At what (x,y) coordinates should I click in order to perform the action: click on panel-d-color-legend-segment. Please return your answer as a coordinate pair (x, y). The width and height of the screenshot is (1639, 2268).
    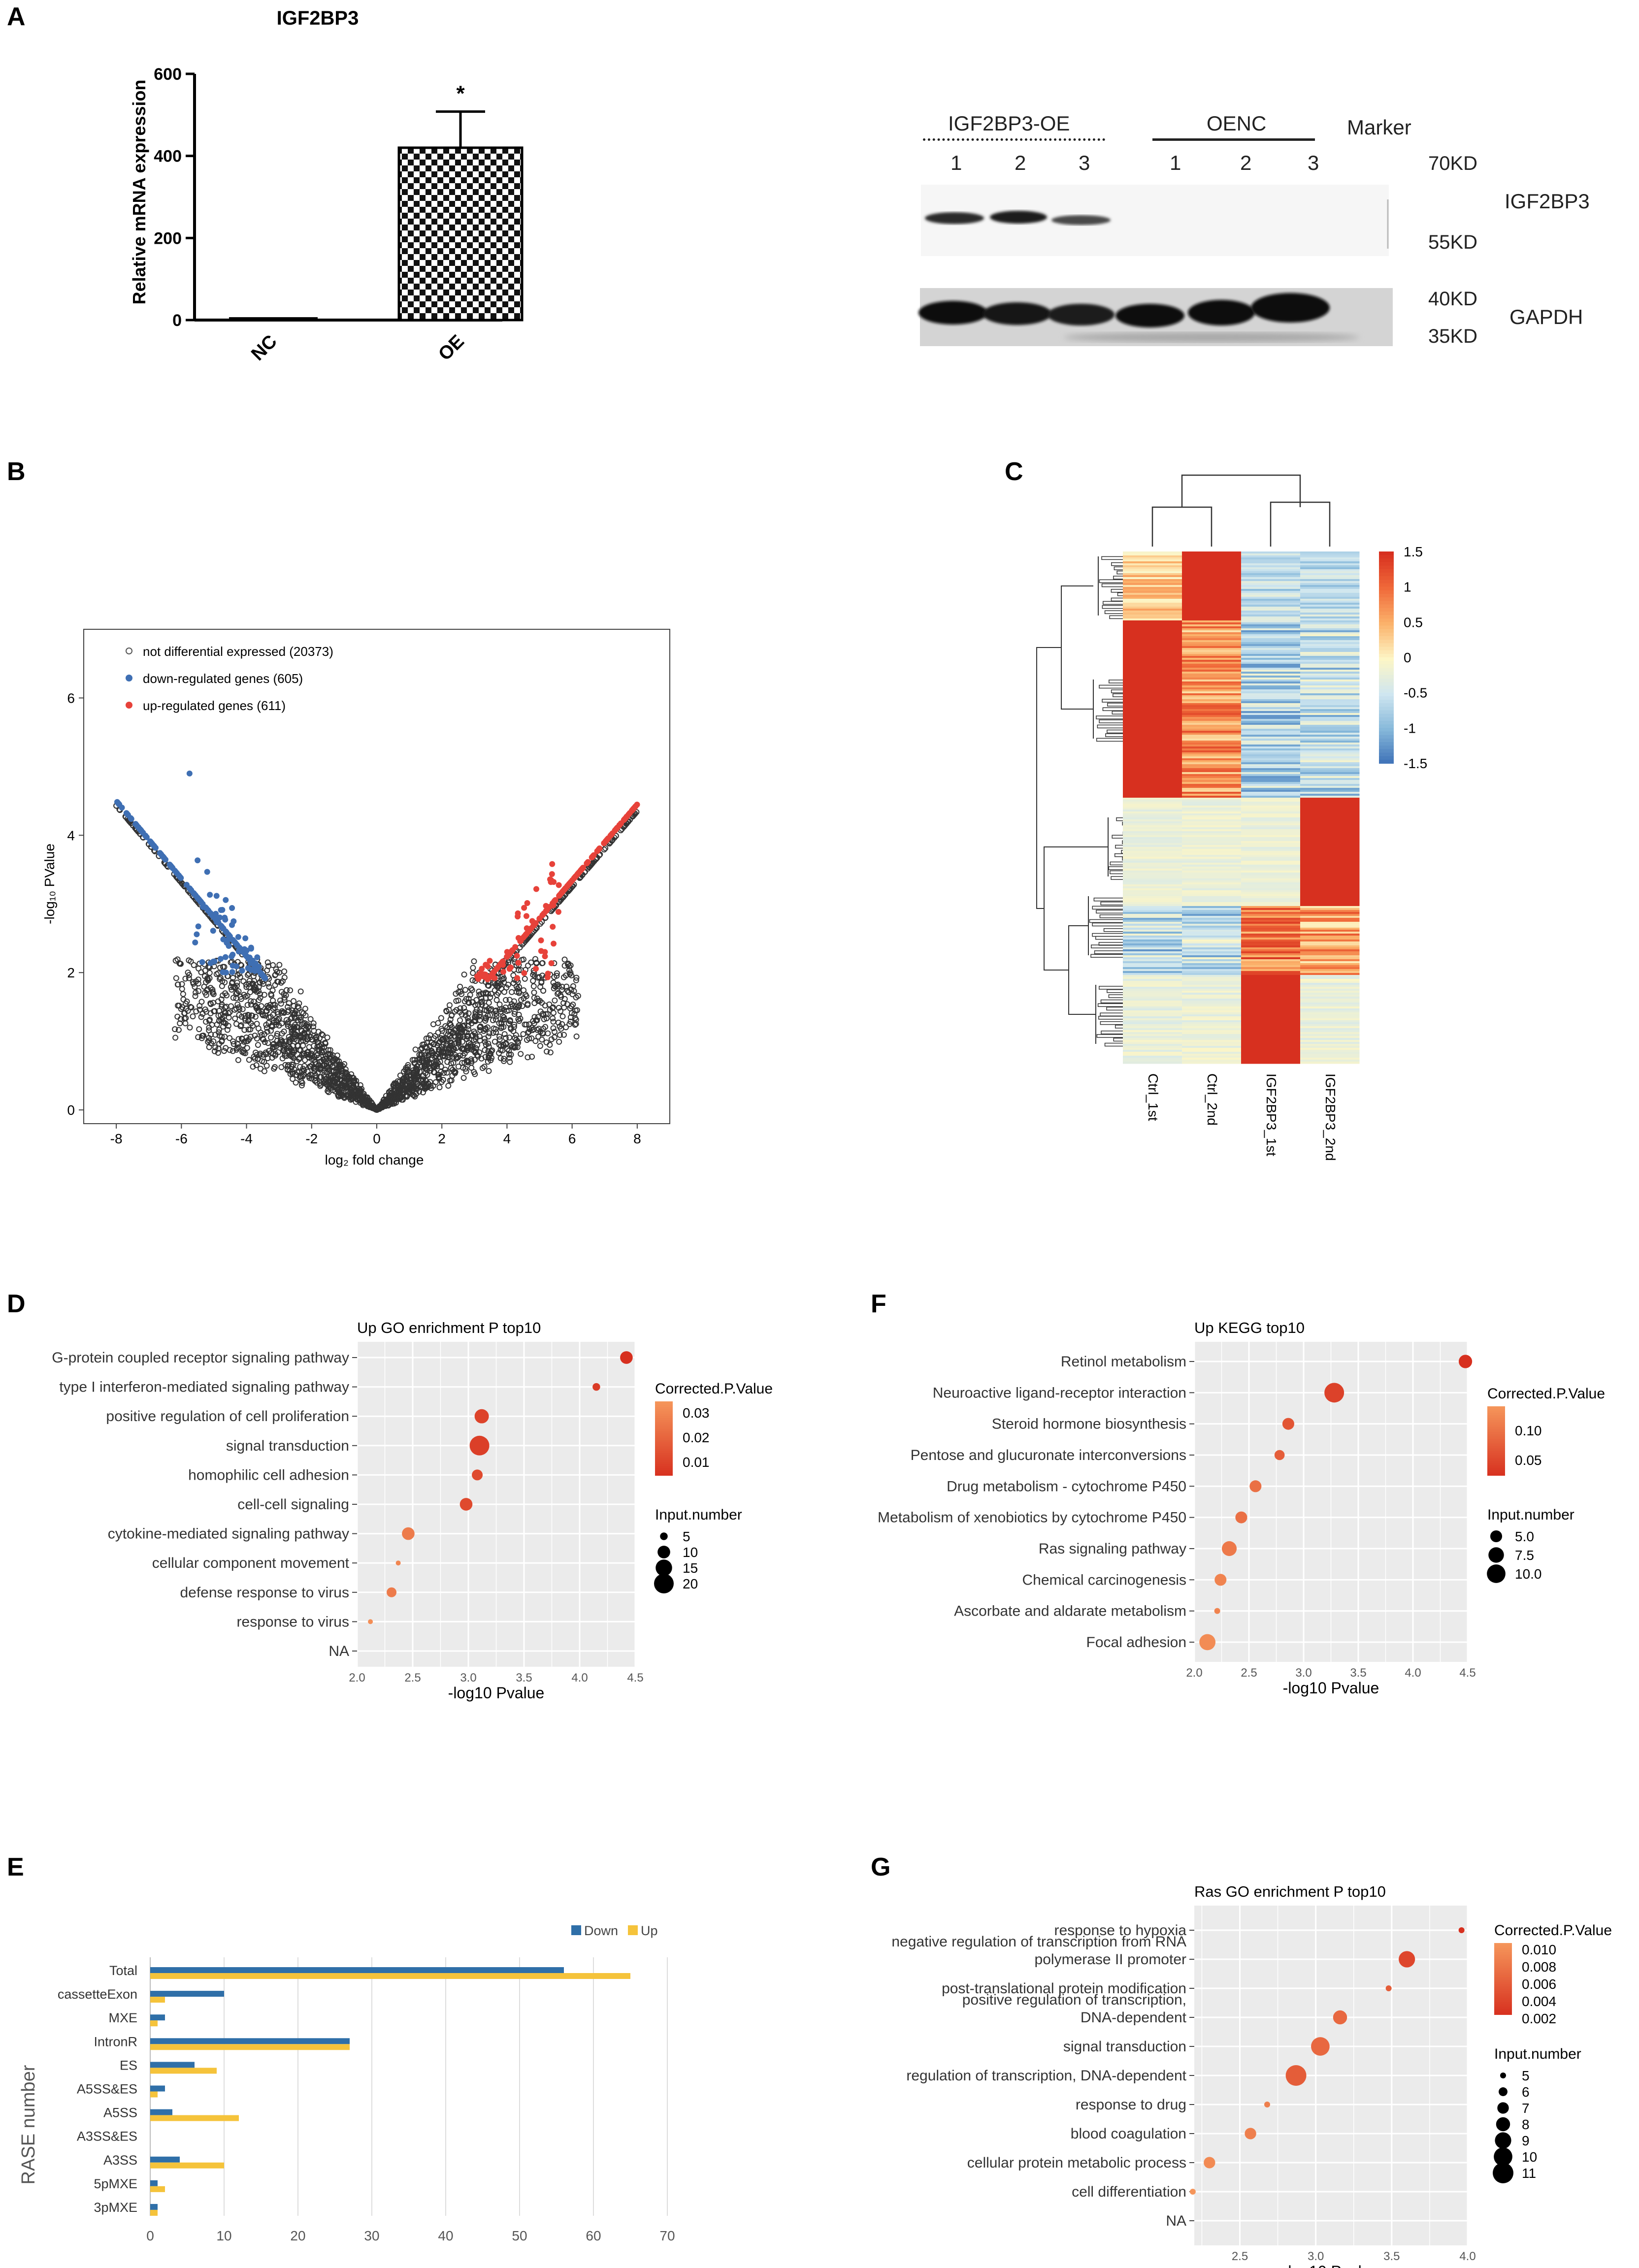
    Looking at the image, I should click on (664, 1473).